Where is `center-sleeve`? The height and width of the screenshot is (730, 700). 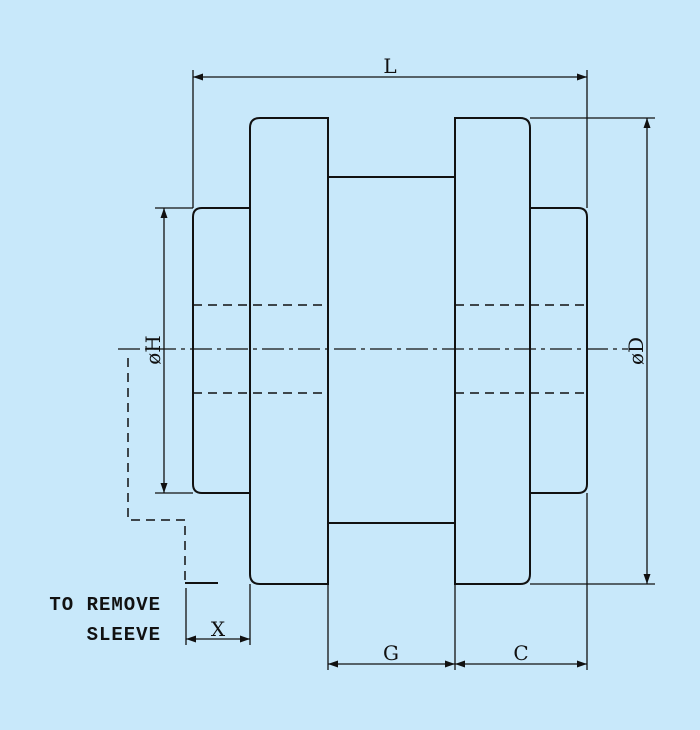 center-sleeve is located at coordinates (391, 350).